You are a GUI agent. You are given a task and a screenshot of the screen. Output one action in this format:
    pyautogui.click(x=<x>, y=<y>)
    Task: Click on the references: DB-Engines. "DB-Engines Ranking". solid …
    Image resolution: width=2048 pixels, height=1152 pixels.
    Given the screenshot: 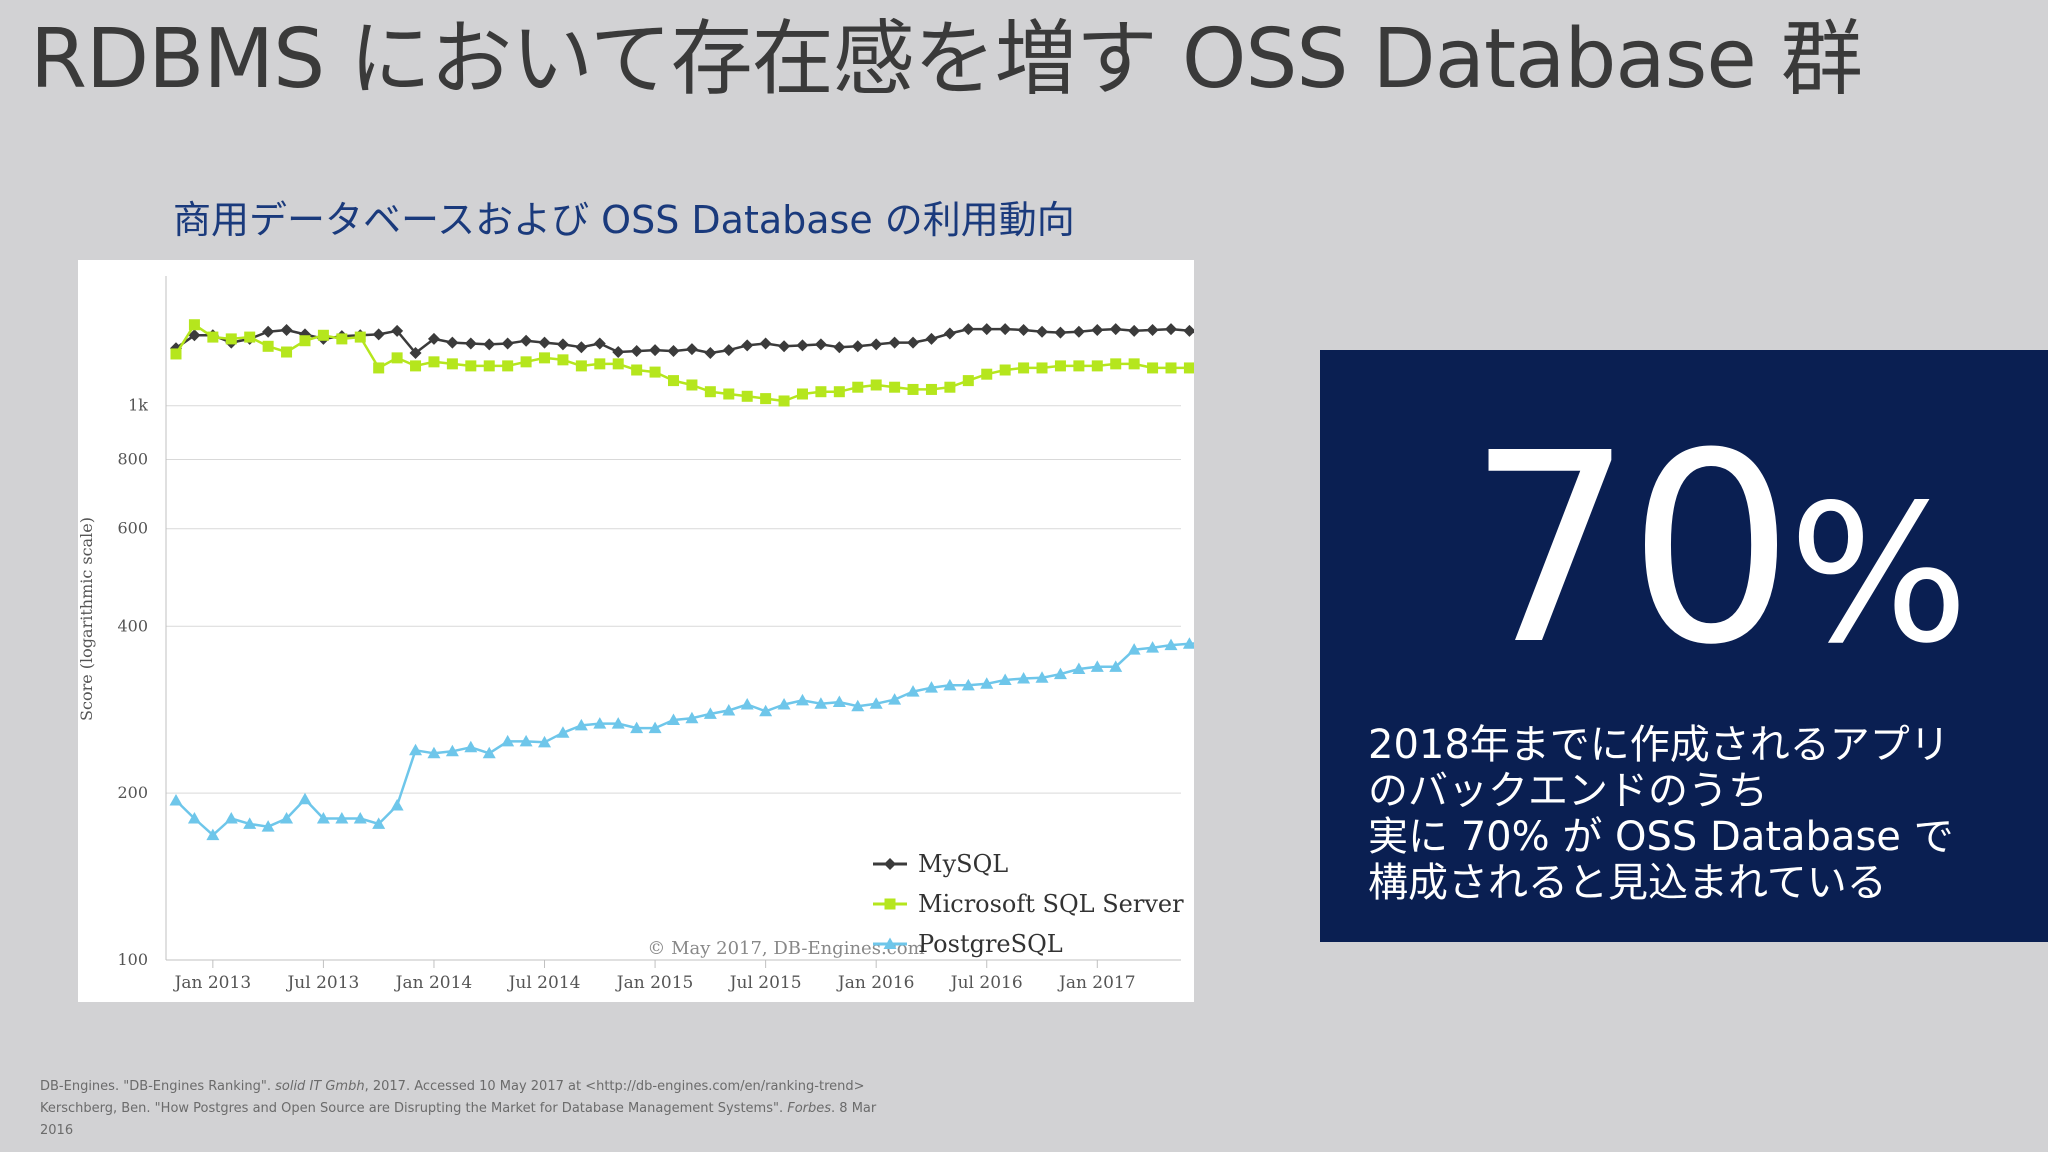 What is the action you would take?
    pyautogui.click(x=530, y=1109)
    